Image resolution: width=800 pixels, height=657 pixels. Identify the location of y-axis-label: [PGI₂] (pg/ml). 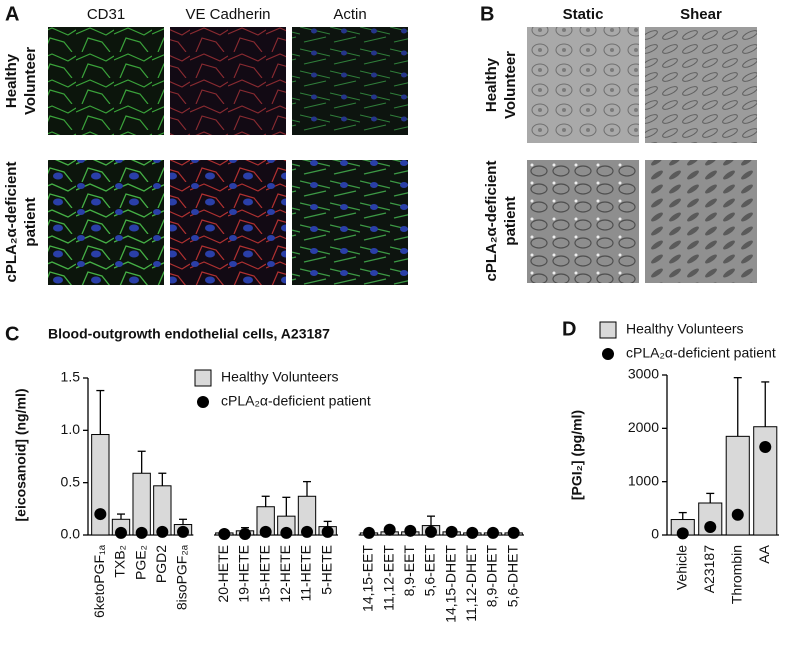
(577, 455).